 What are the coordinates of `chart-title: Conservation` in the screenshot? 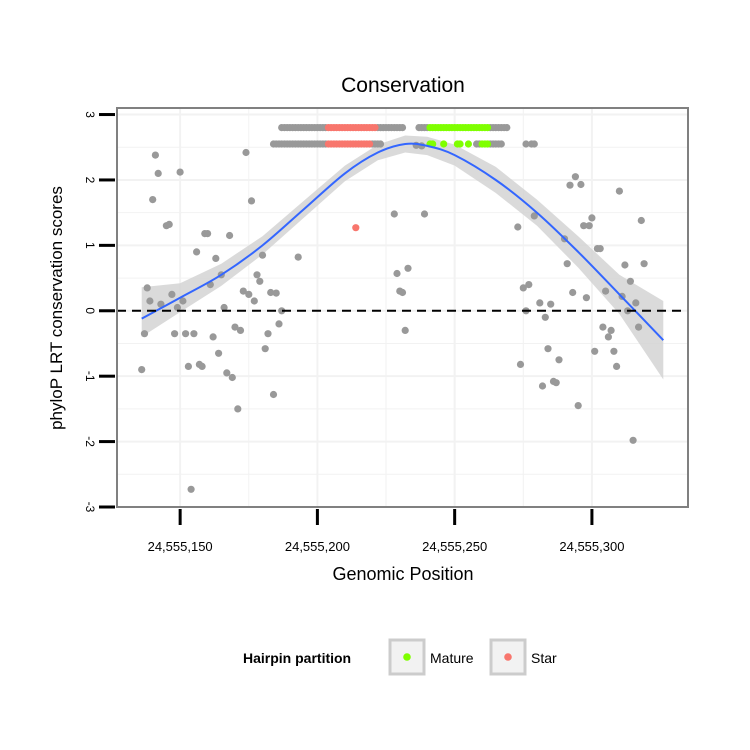 It's located at (403, 85).